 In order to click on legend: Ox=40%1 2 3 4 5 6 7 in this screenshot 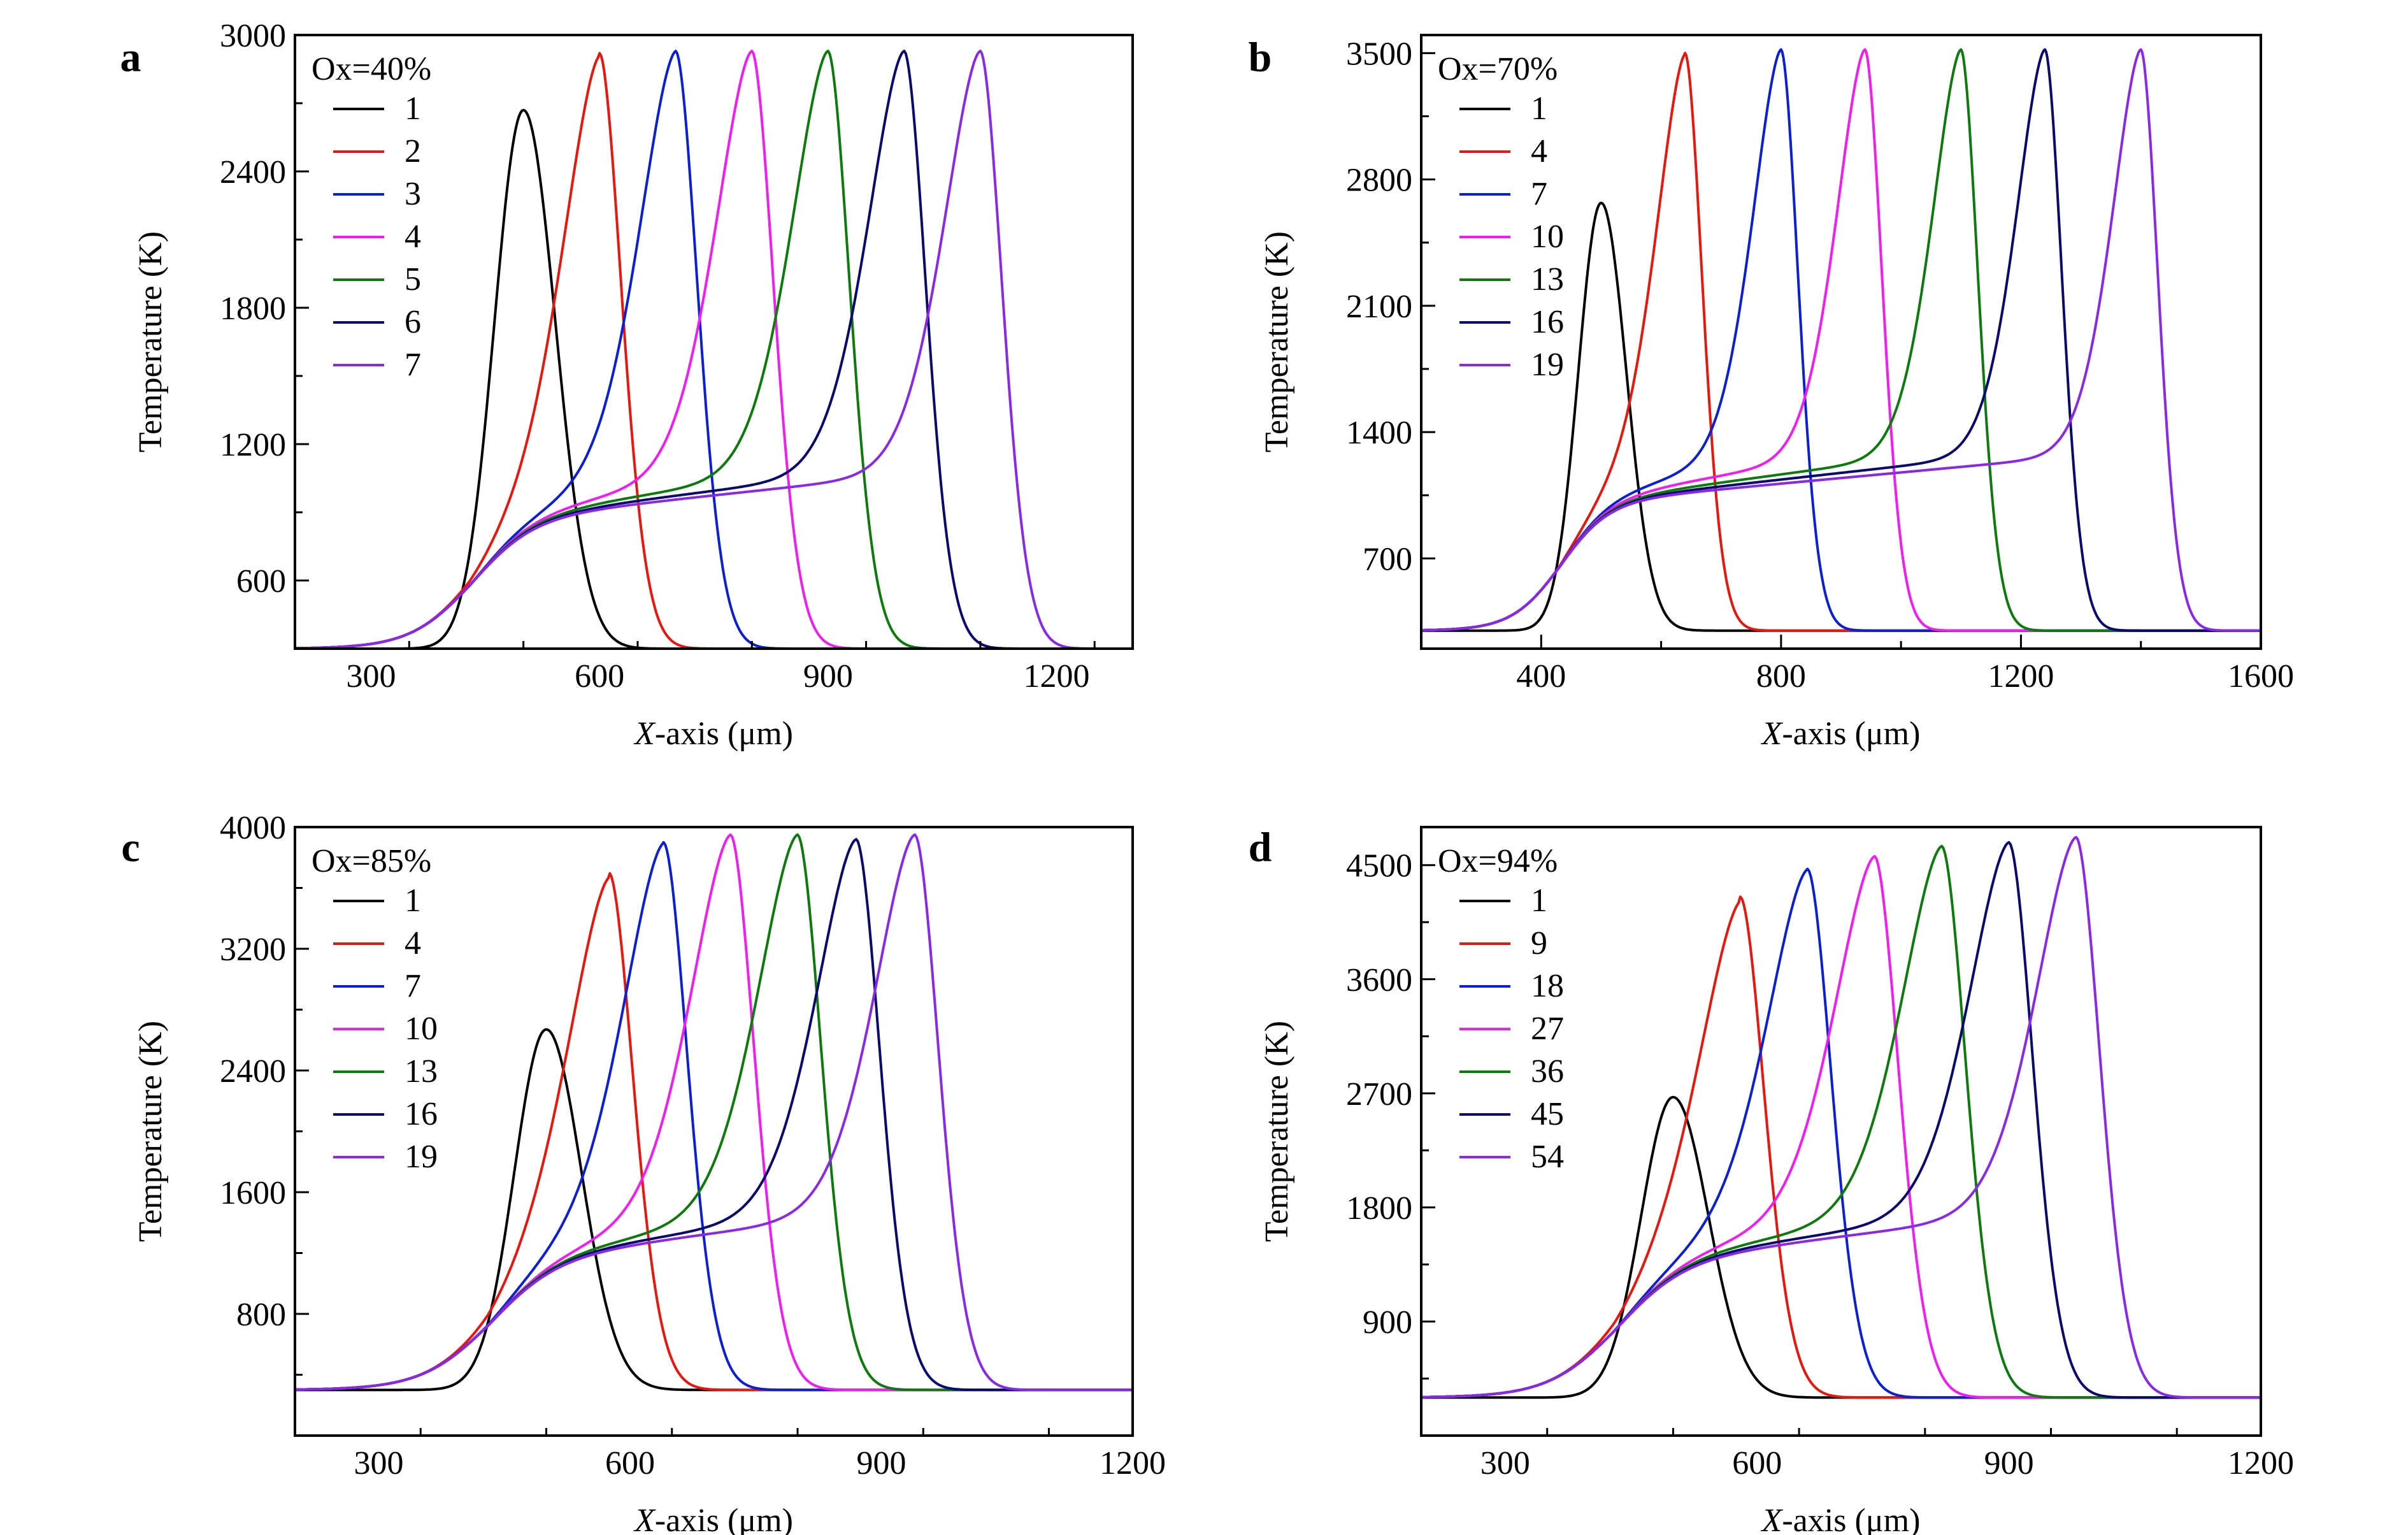, I will do `click(372, 217)`.